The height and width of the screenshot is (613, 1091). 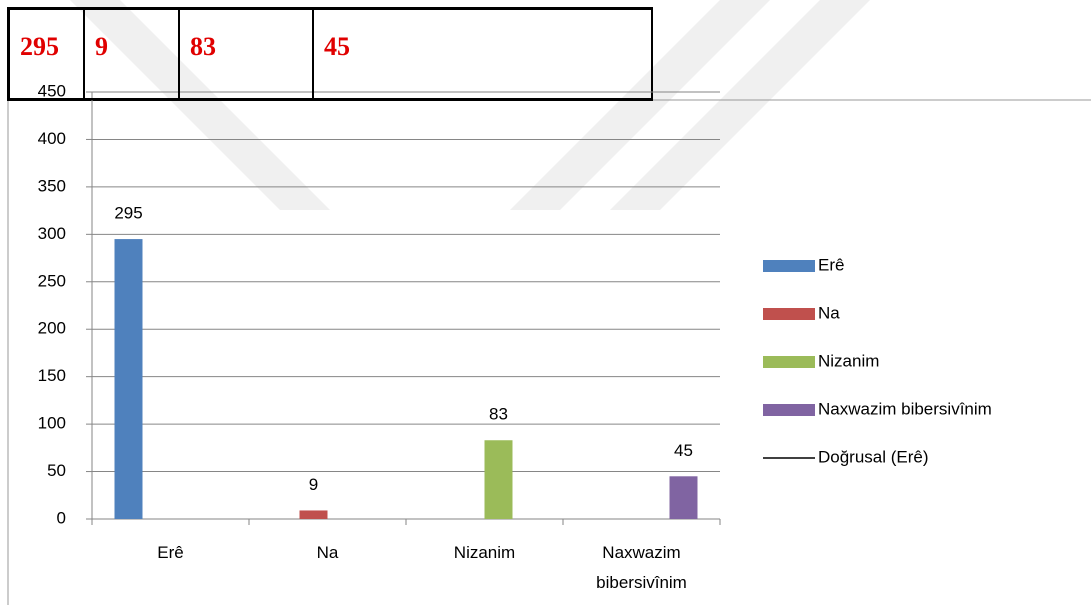 I want to click on data-label: 295, so click(x=128, y=213).